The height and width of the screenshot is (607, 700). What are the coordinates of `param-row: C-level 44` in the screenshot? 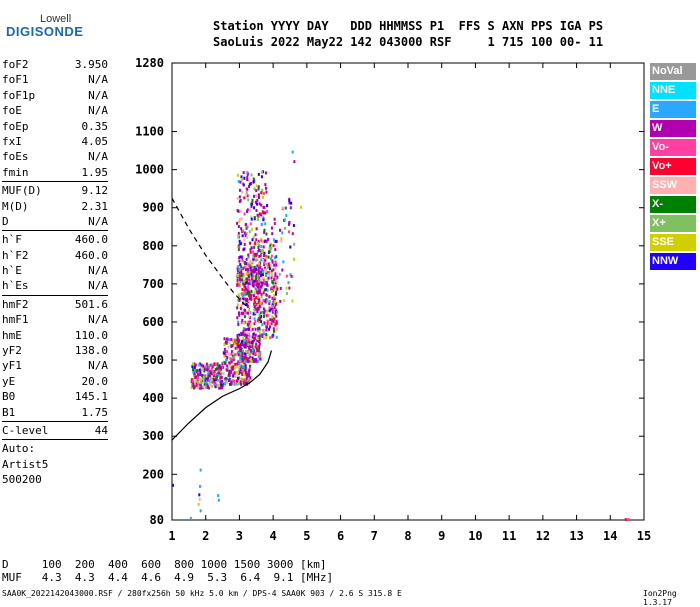 It's located at (55, 430).